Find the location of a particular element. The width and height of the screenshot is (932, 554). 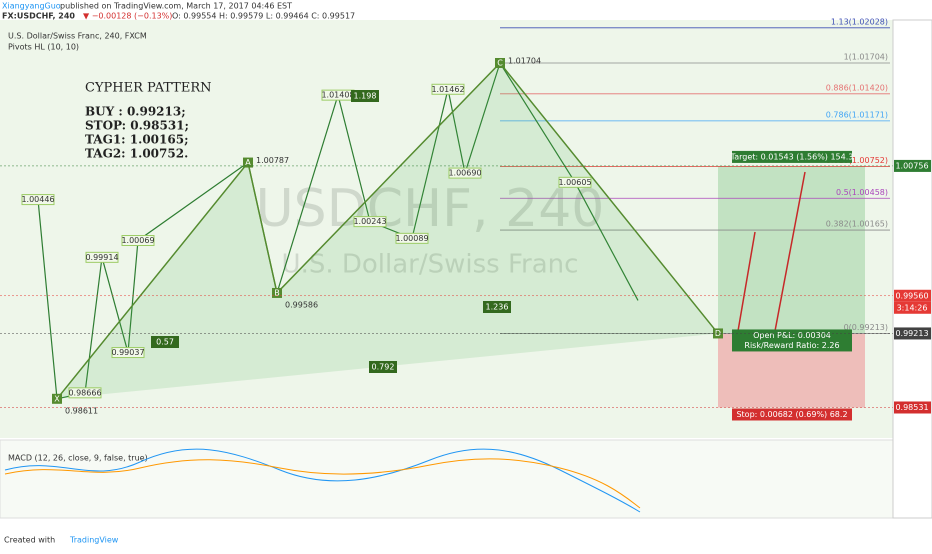

price-tag-label: 0.98531 is located at coordinates (911, 407).